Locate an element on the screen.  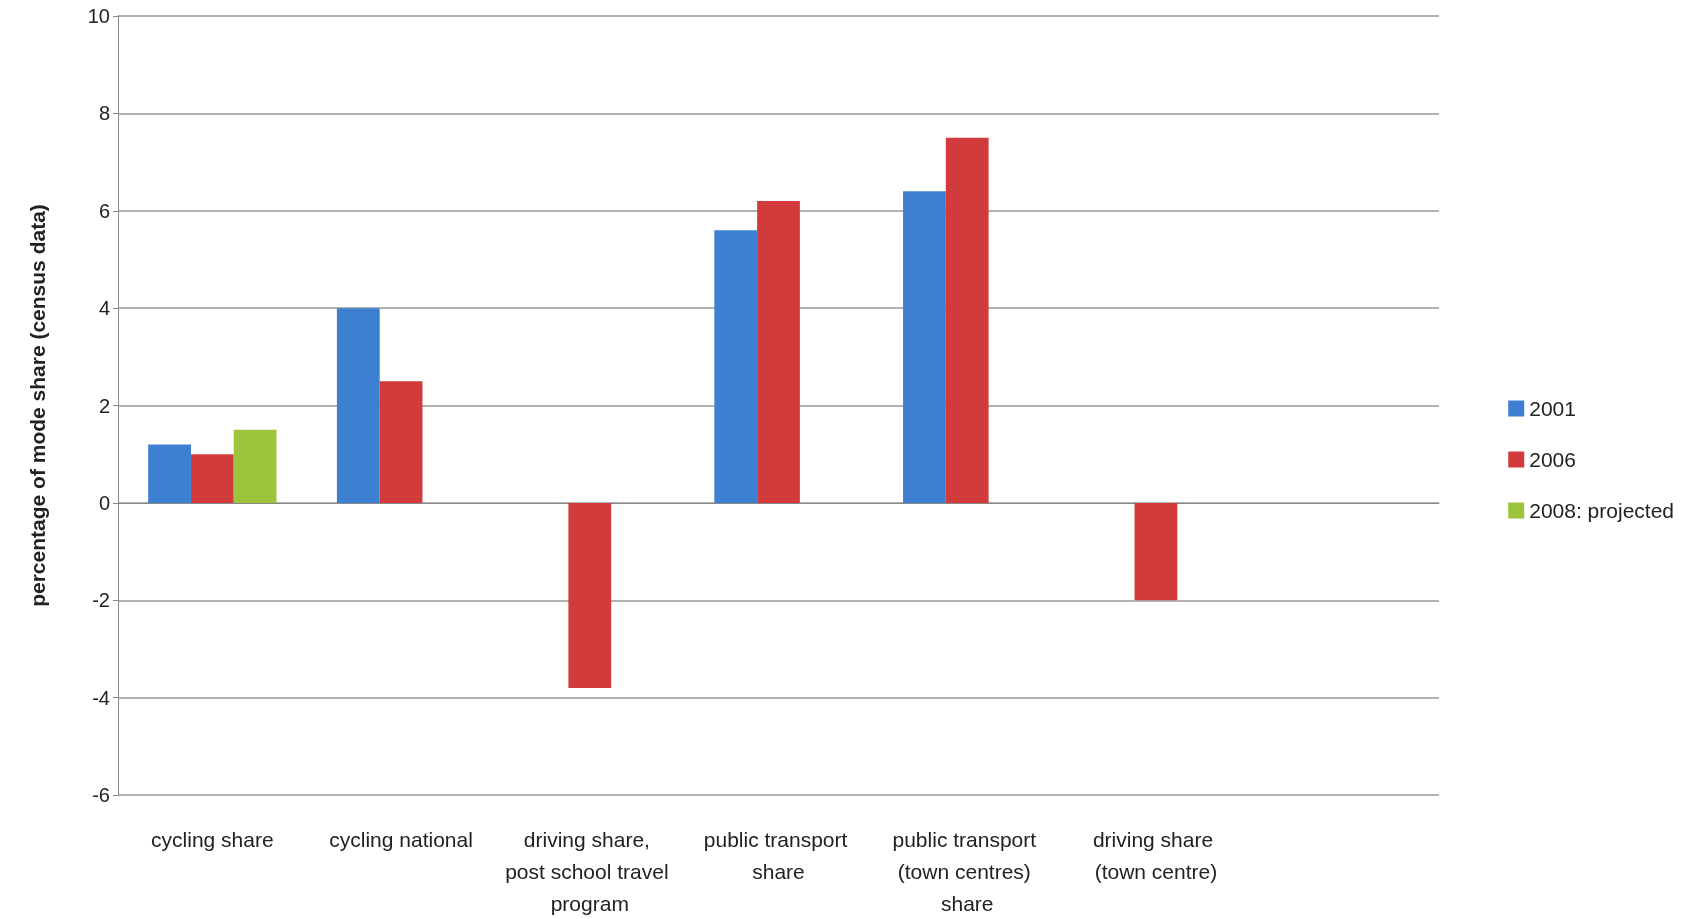
x-tick-label: driving share, post school travel program is located at coordinates (590, 871).